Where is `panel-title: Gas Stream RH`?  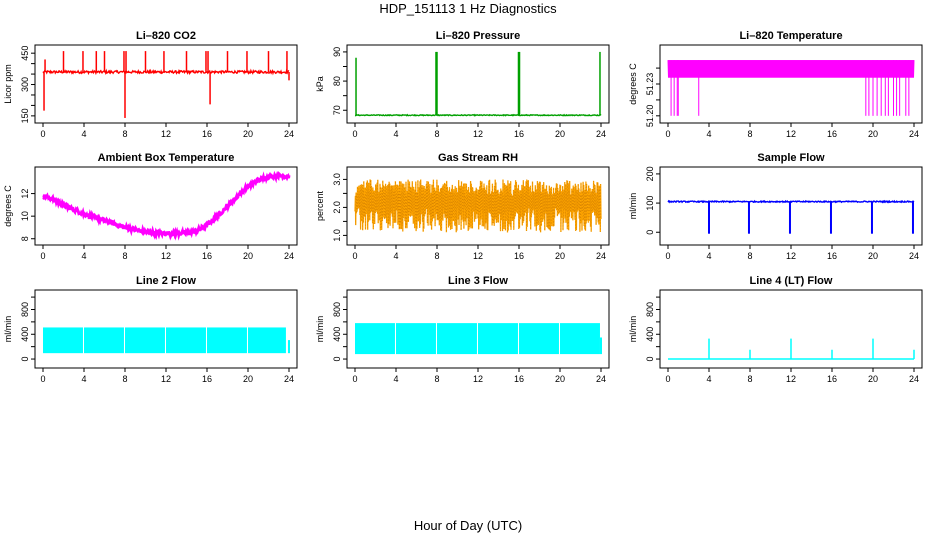
panel-title: Gas Stream RH is located at coordinates (478, 158).